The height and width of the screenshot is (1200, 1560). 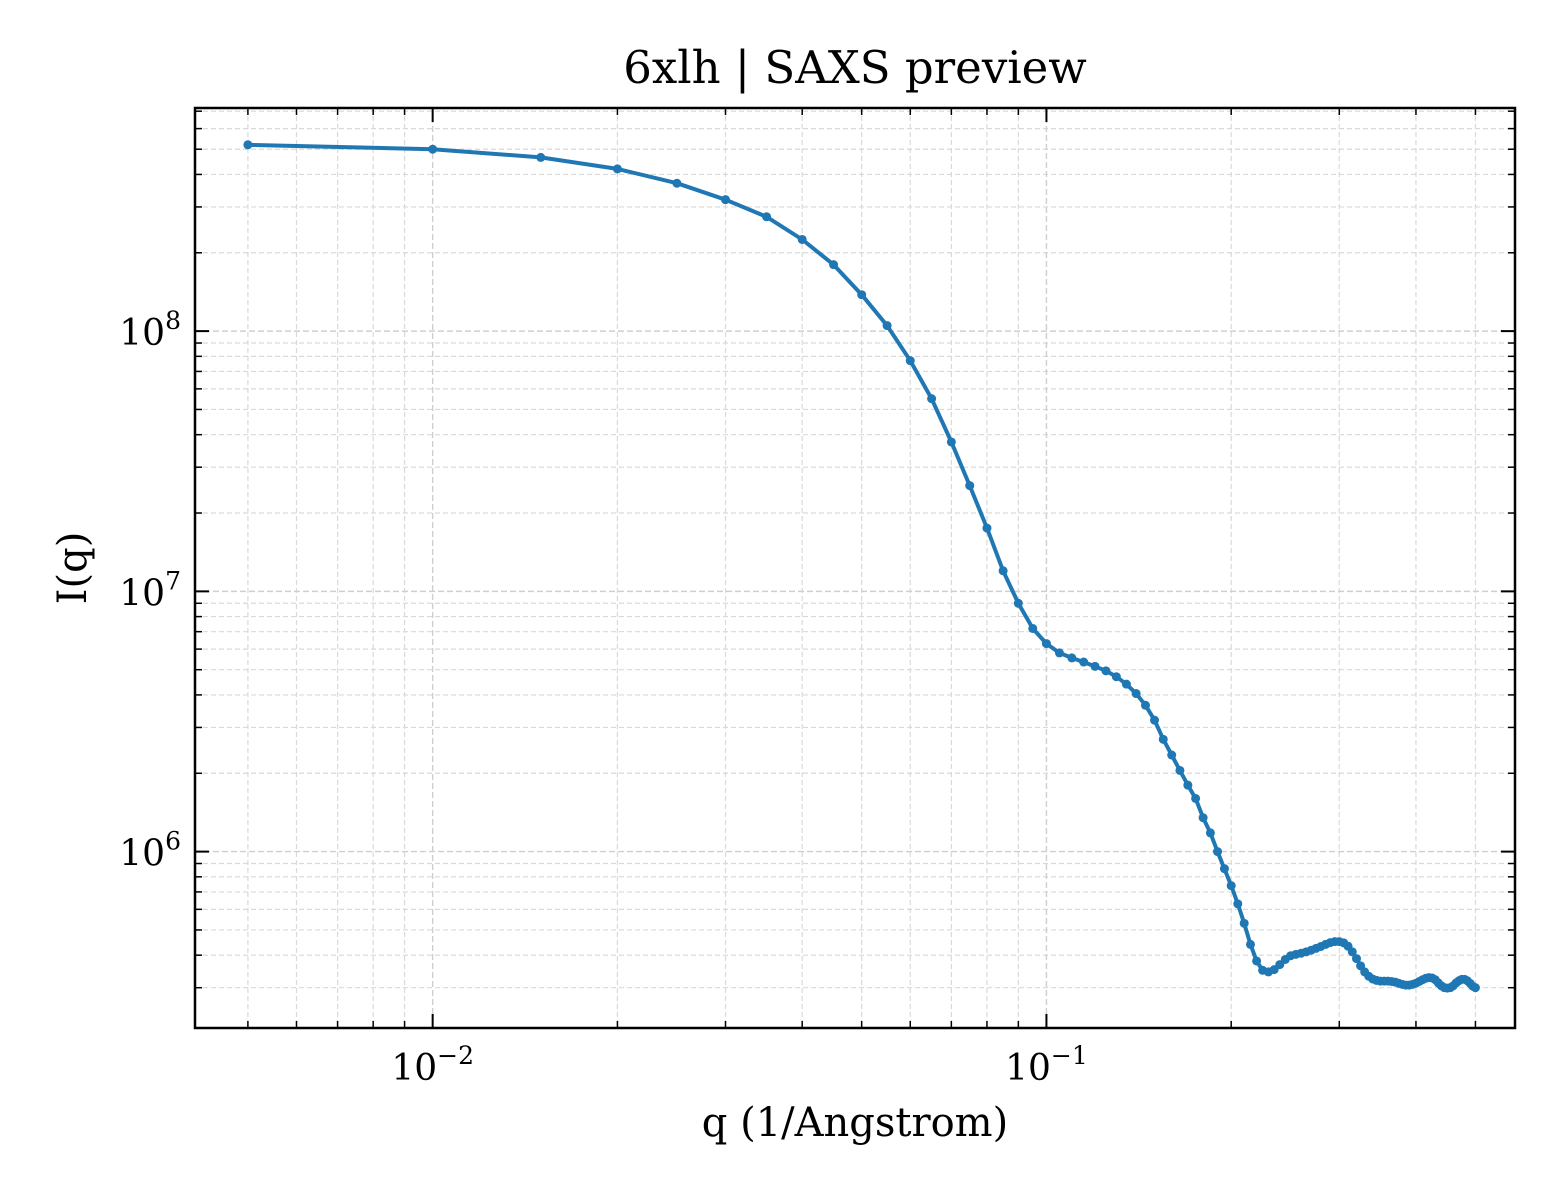 I want to click on x-tick-label: 10⁻², so click(x=432, y=1065).